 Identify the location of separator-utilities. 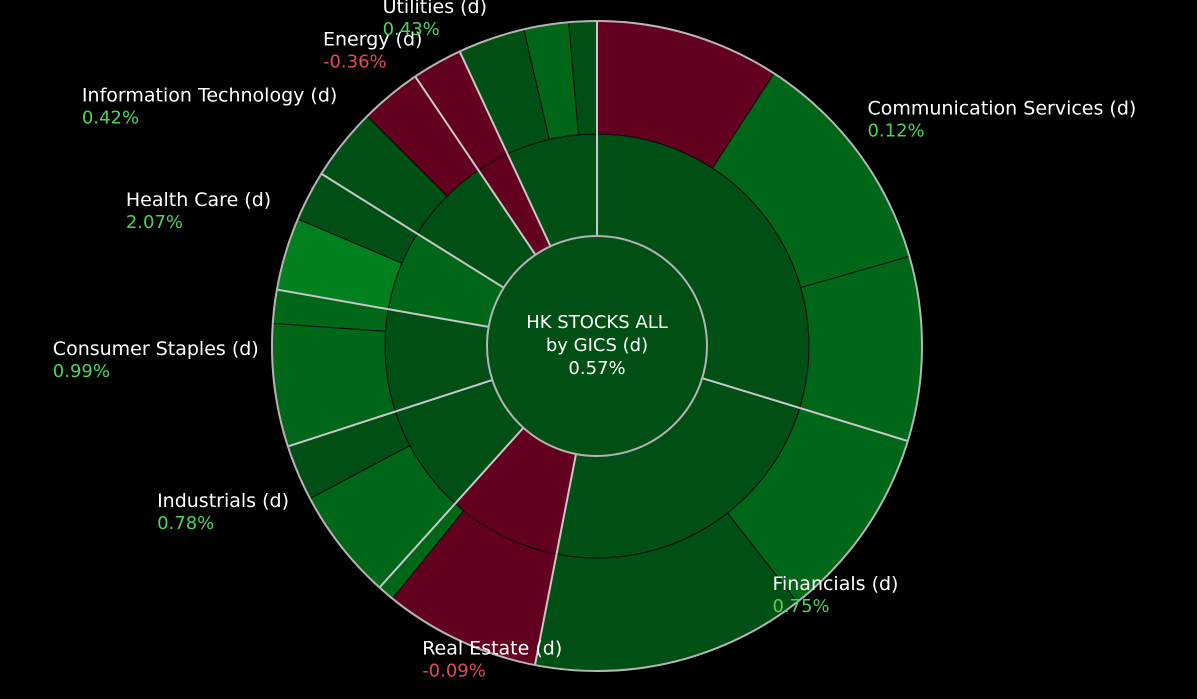
(505, 149).